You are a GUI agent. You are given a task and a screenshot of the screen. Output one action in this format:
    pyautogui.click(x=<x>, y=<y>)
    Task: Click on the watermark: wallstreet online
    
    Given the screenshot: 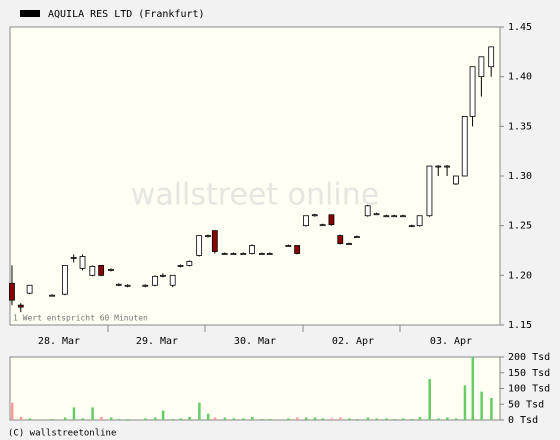 What is the action you would take?
    pyautogui.click(x=255, y=195)
    